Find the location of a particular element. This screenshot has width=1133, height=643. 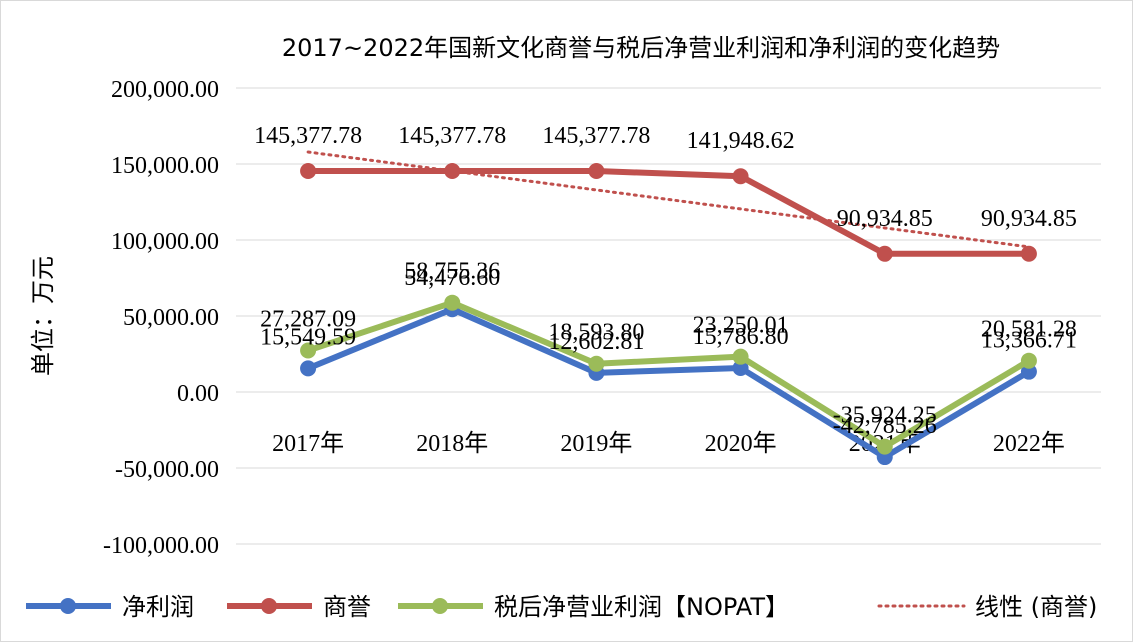

data-label: 20,581.28 is located at coordinates (1029, 330).